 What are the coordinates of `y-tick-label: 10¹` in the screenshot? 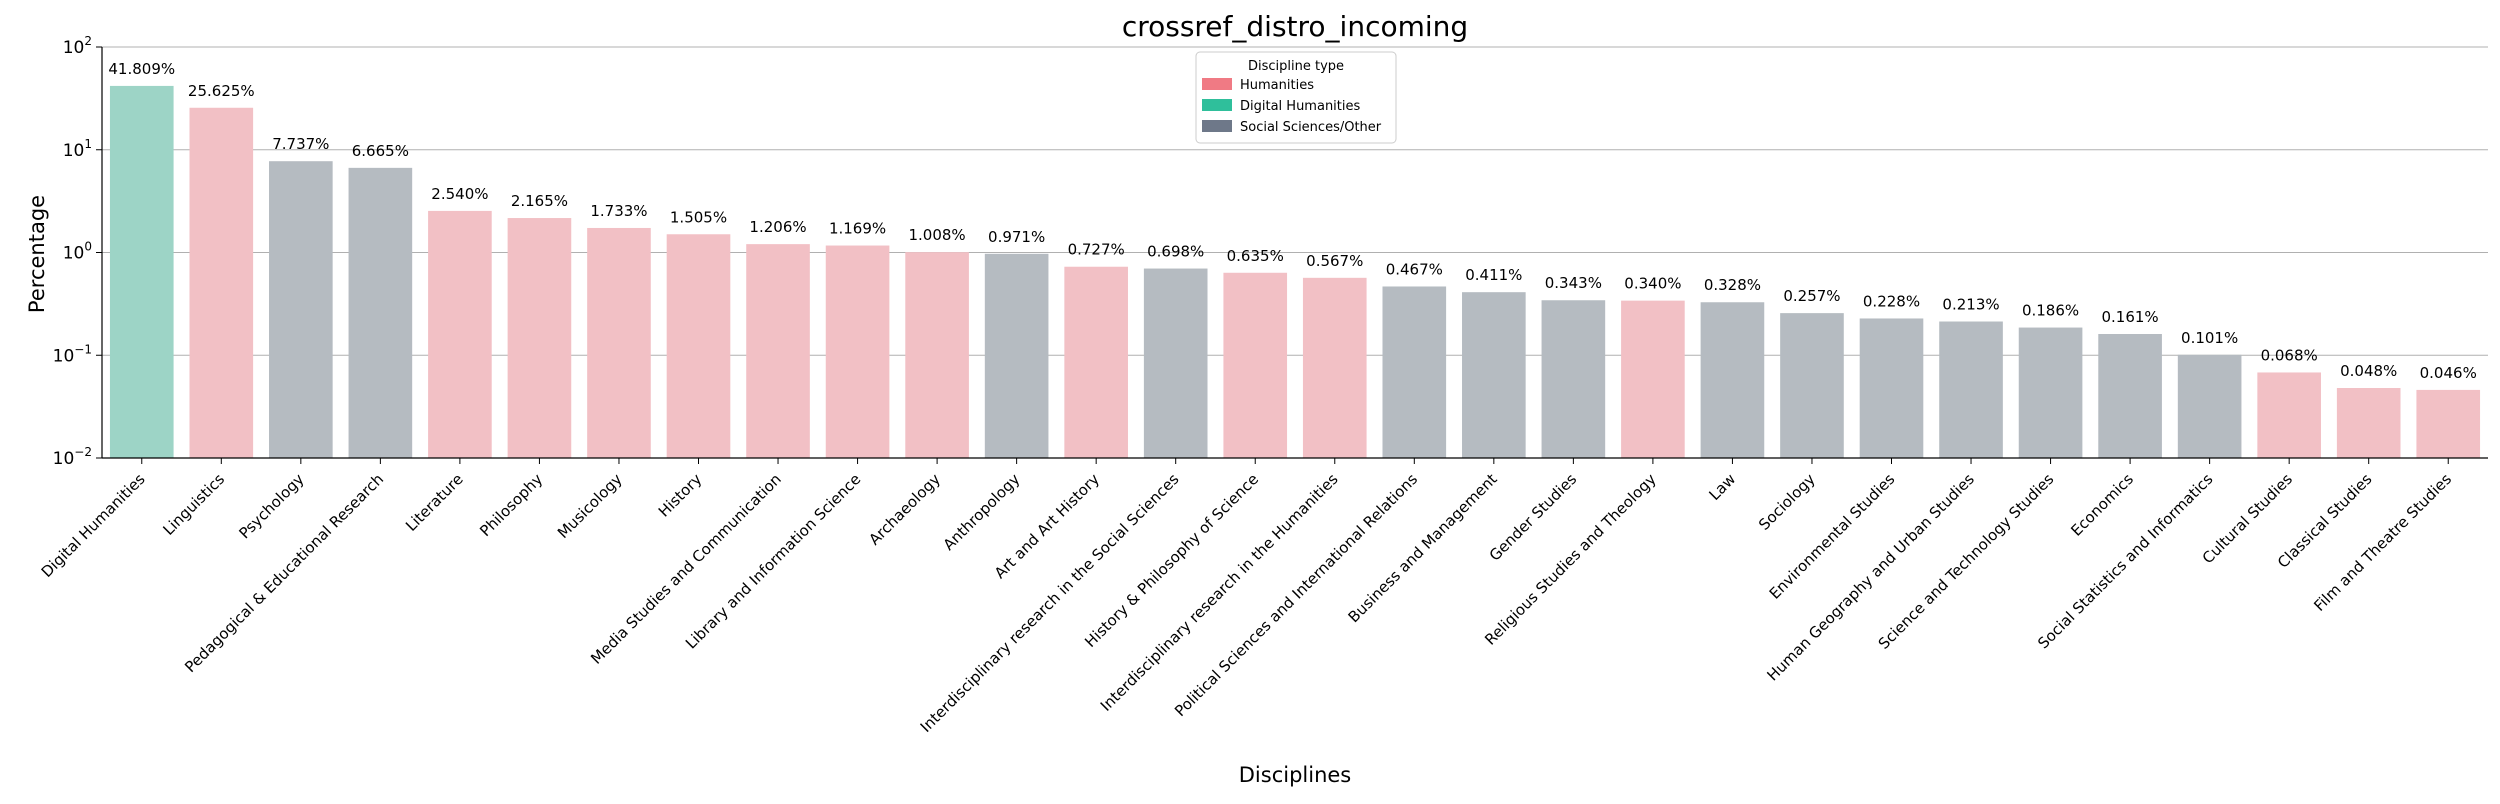 It's located at (77, 149).